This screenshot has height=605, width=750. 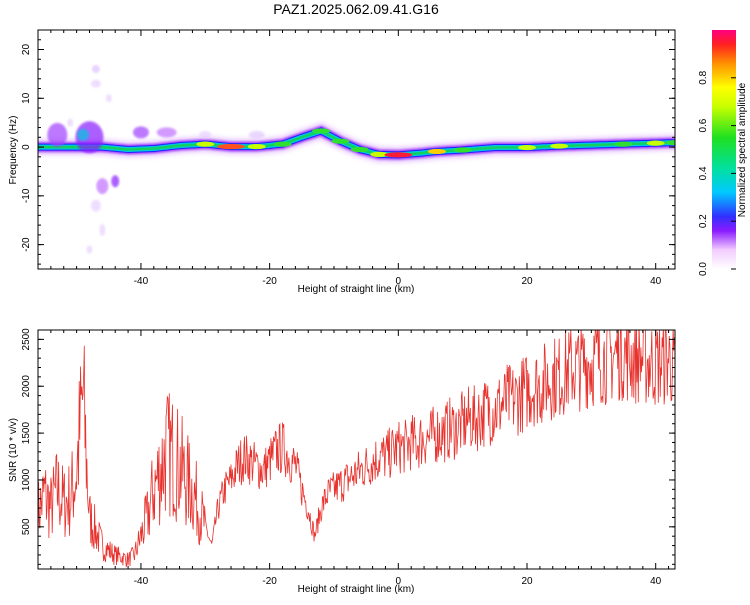 What do you see at coordinates (703, 77) in the screenshot?
I see `colorbar-tick-label: 0.8` at bounding box center [703, 77].